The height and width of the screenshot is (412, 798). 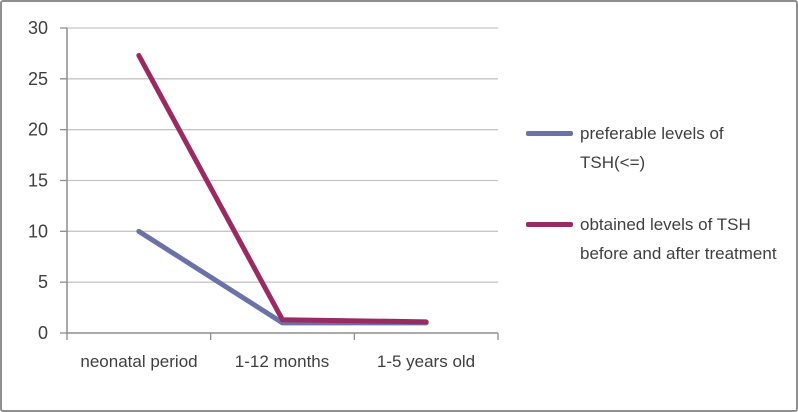 I want to click on y-tick-label: 20, so click(x=38, y=130).